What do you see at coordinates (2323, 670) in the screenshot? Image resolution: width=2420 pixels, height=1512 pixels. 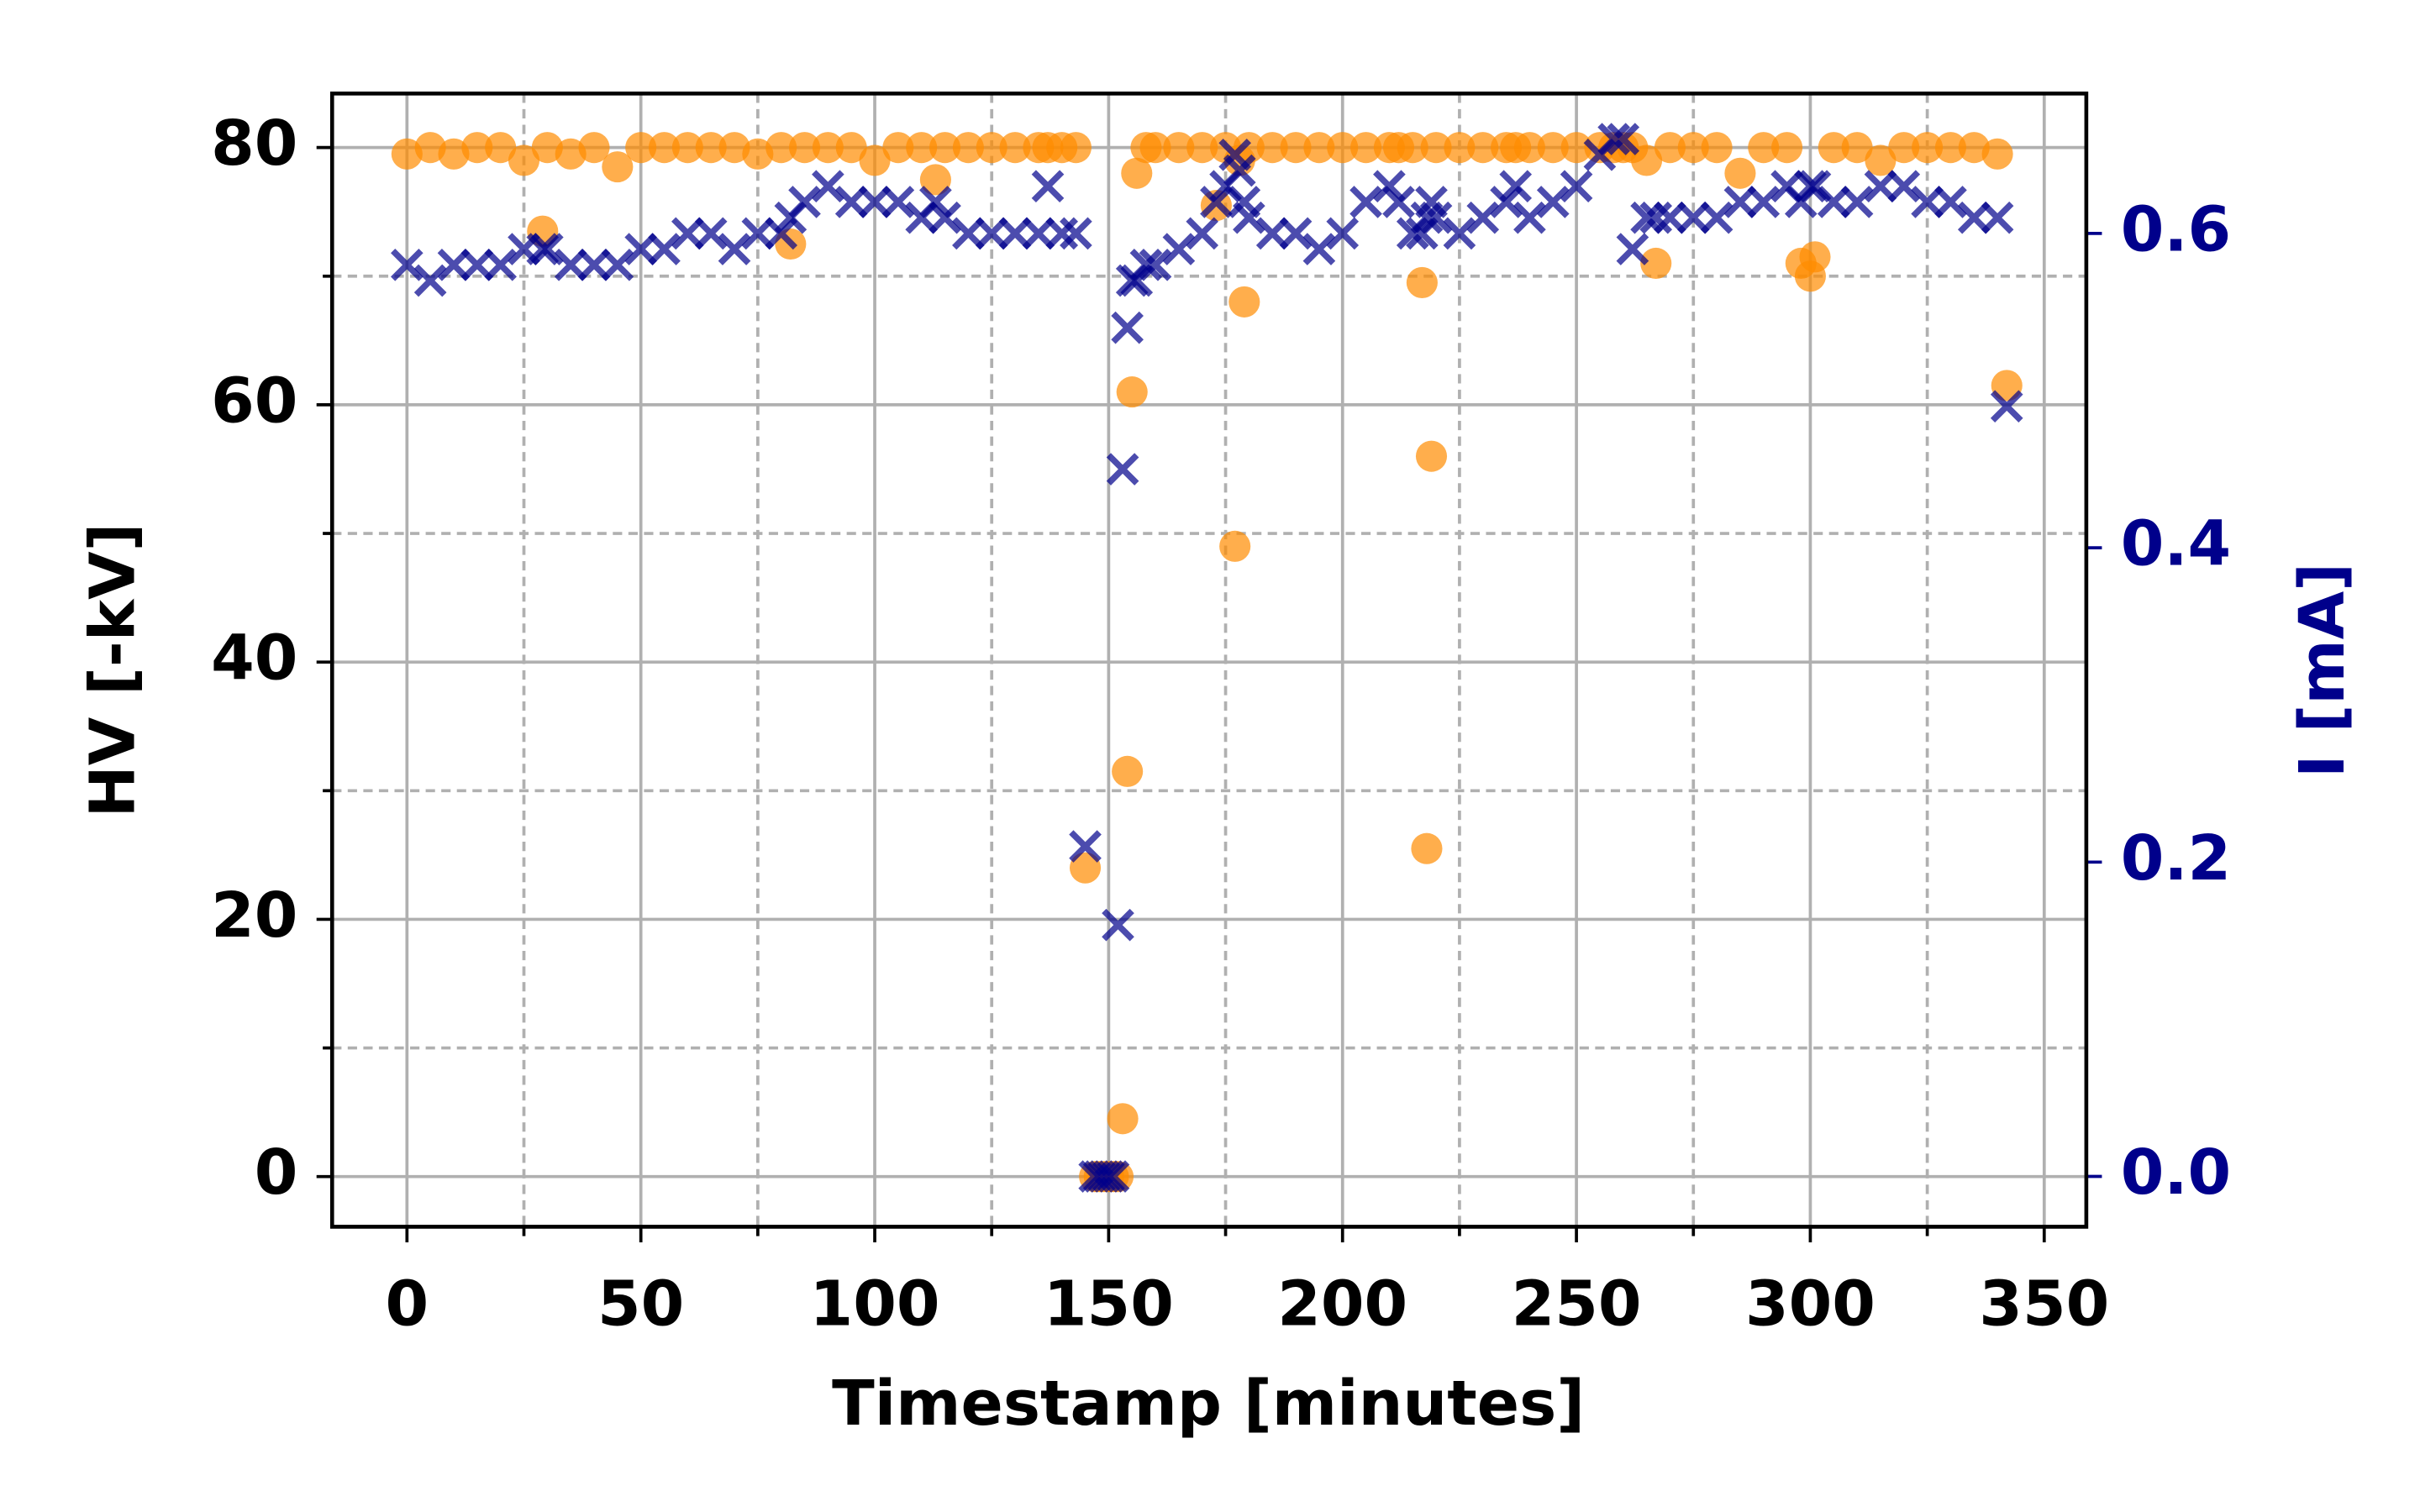 I see `y2-axis-label: I [mA]` at bounding box center [2323, 670].